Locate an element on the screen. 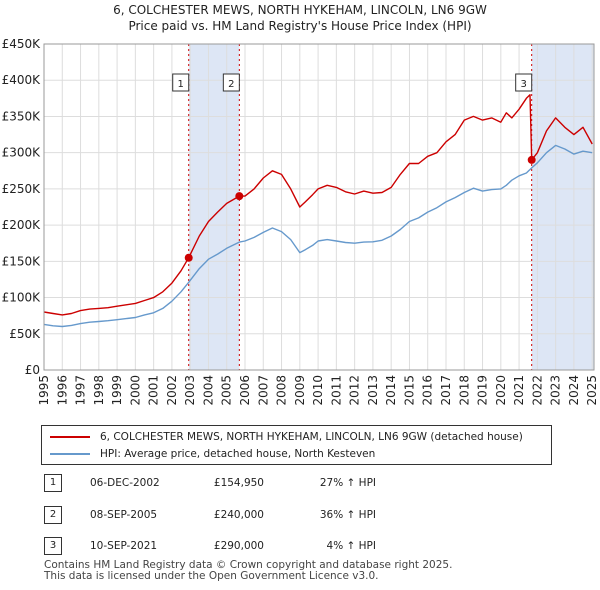 Image resolution: width=600 pixels, height=590 pixels. x-tick-label: 1998 is located at coordinates (99, 390).